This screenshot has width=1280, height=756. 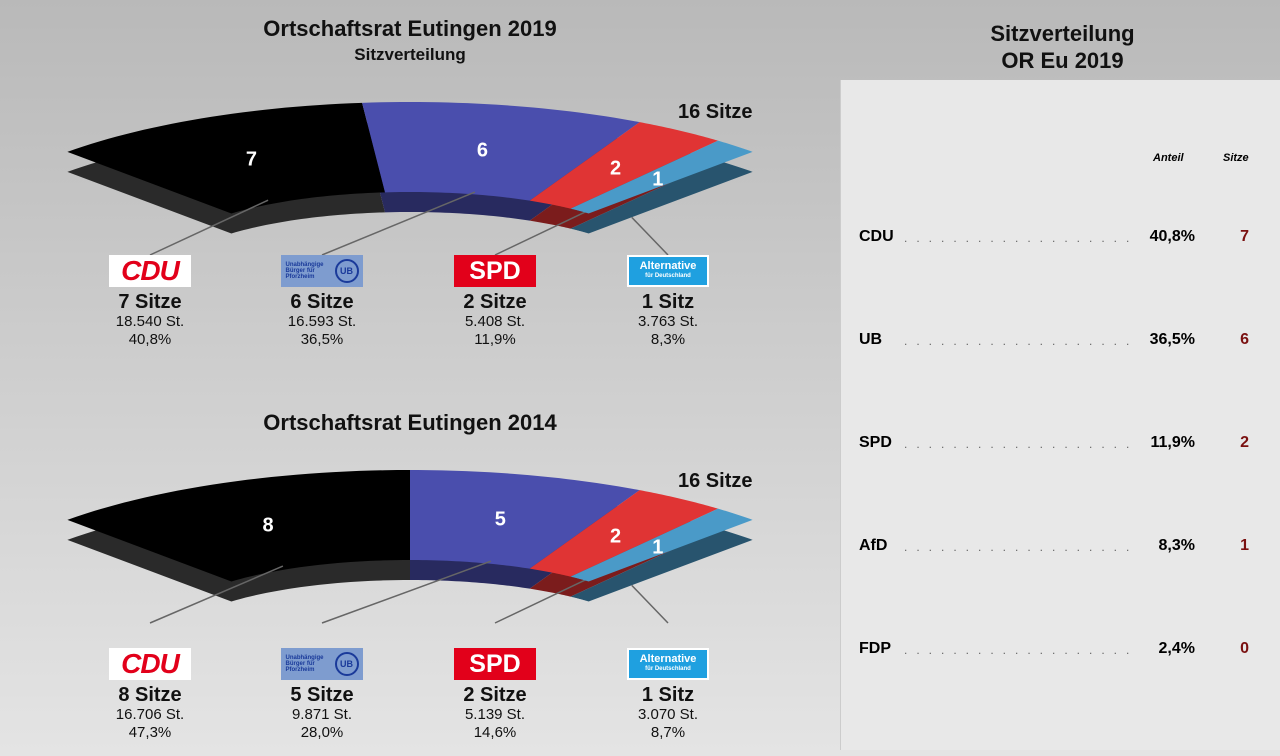 What do you see at coordinates (1172, 236) in the screenshot?
I see `party-share: 40,8%` at bounding box center [1172, 236].